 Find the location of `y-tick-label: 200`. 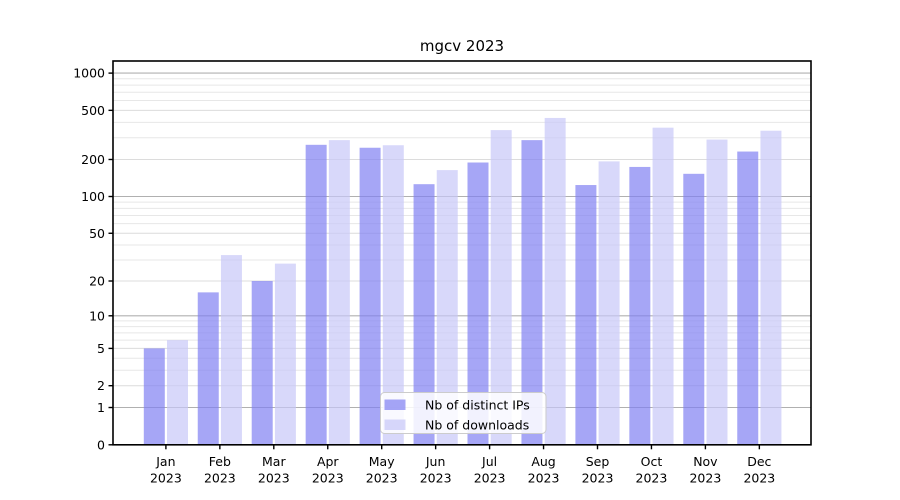

y-tick-label: 200 is located at coordinates (93, 159).